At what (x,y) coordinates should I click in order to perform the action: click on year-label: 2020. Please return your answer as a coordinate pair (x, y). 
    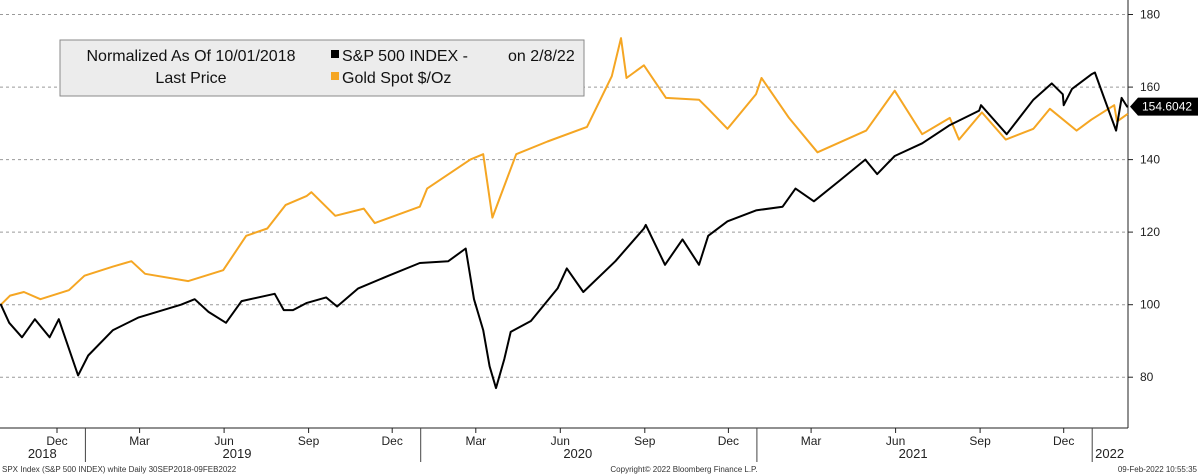
    Looking at the image, I should click on (577, 453).